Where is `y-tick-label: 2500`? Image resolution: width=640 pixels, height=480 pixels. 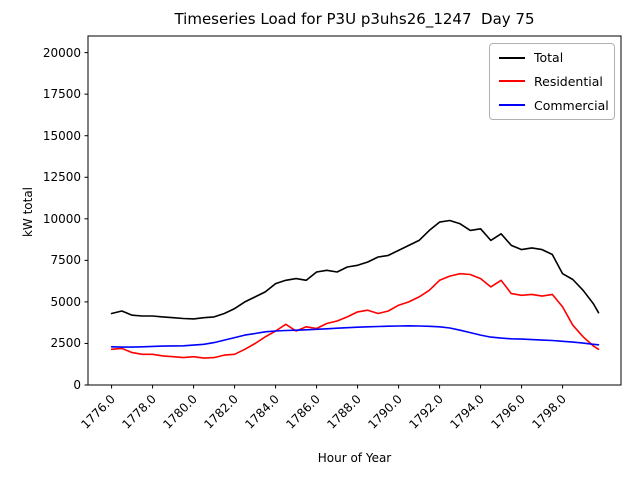 y-tick-label: 2500 is located at coordinates (65, 343).